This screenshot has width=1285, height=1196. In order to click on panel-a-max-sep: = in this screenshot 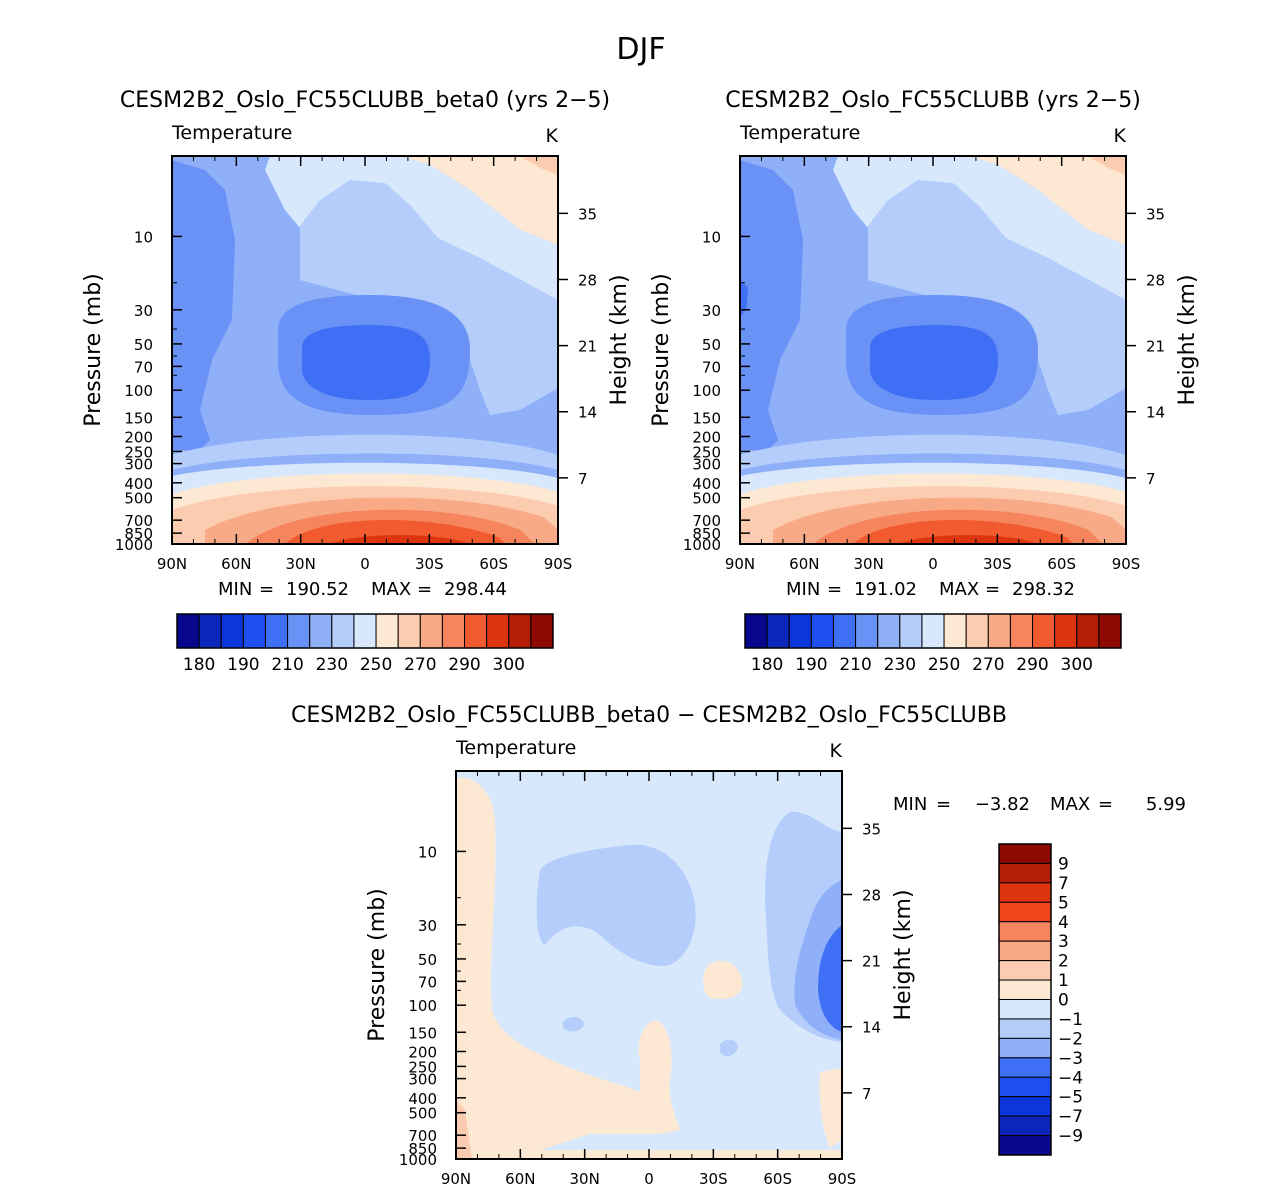, I will do `click(424, 589)`.